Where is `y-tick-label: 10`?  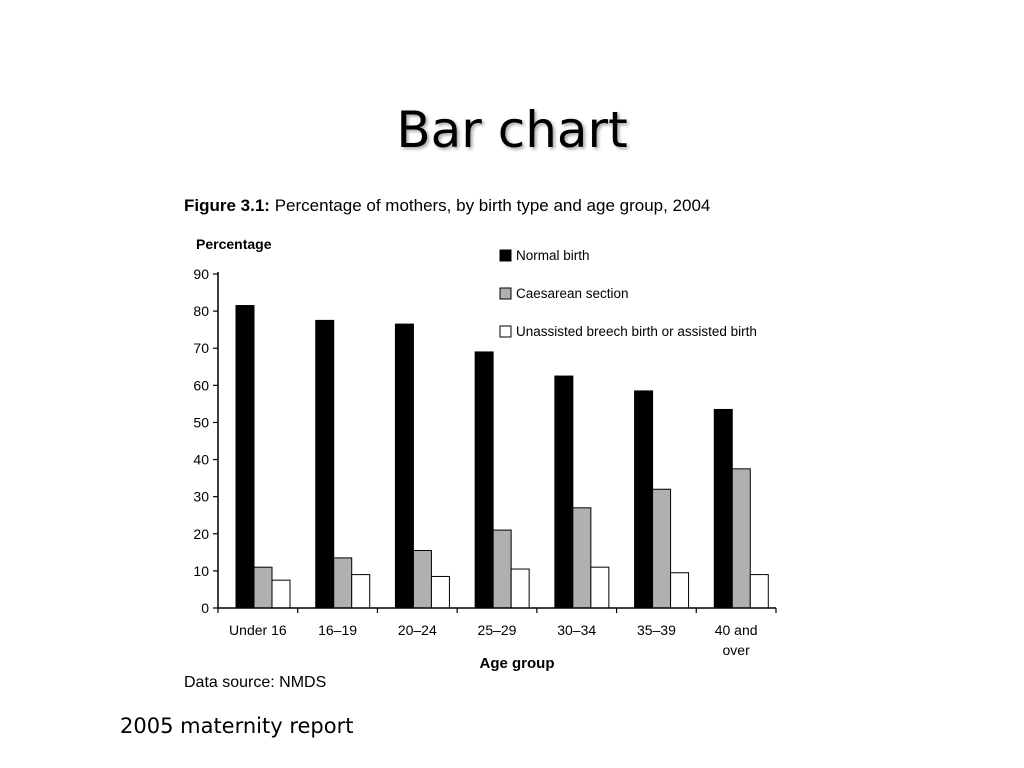
y-tick-label: 10 is located at coordinates (201, 571).